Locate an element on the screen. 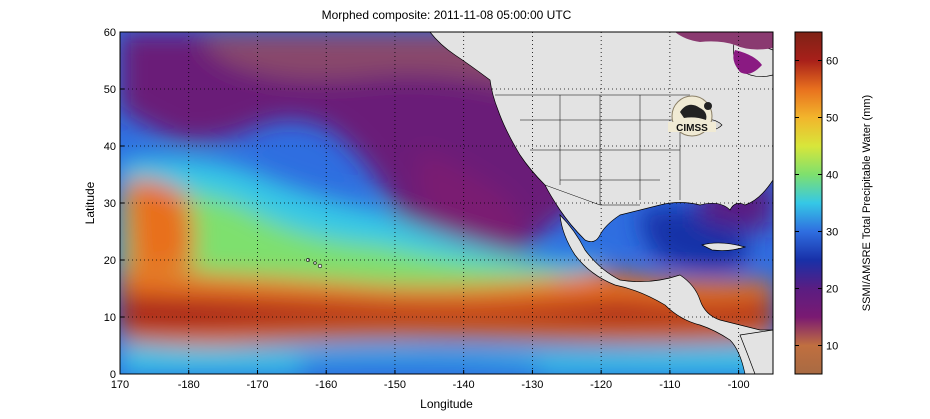  y-tick-label: 20 is located at coordinates (110, 261).